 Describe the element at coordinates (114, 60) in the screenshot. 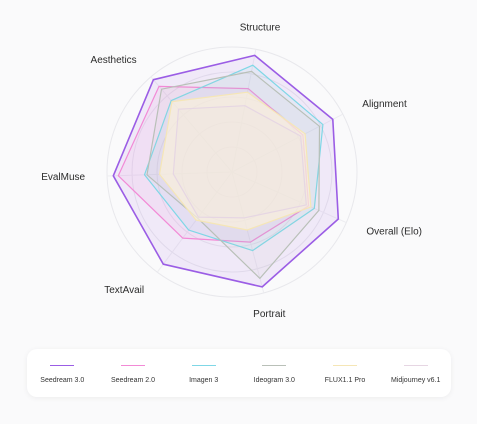

I see `axis-label-aesthetics: Aesthetics` at that location.